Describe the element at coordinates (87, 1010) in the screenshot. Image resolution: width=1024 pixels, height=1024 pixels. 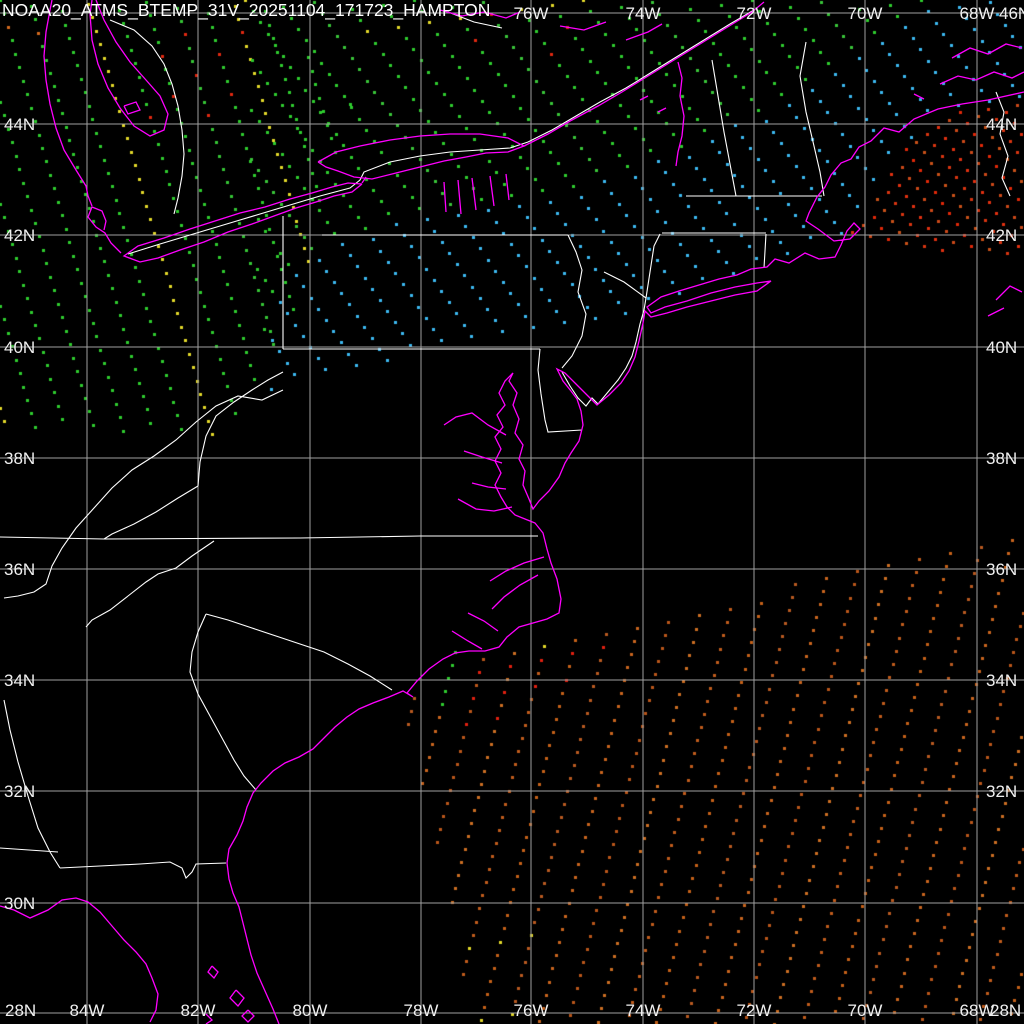
I see `grid-label: 84W` at that location.